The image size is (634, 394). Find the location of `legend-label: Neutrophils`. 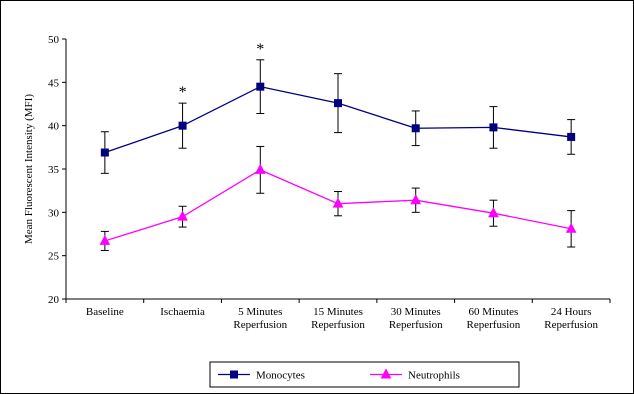

legend-label: Neutrophils is located at coordinates (434, 376).